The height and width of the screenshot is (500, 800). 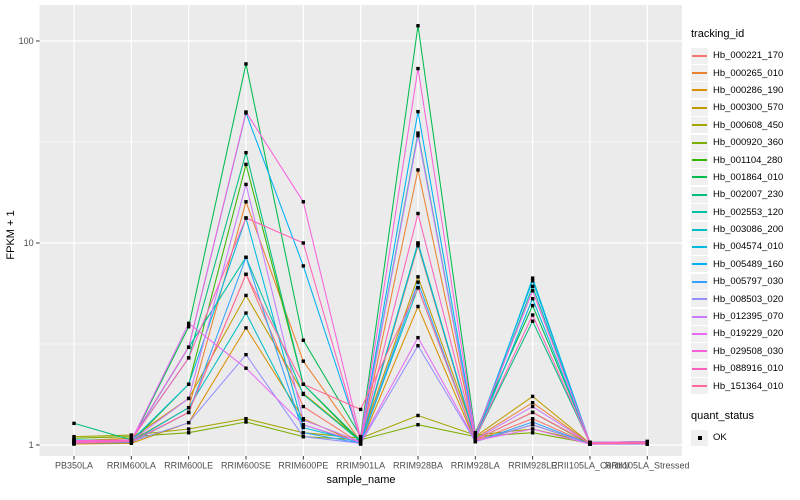 I want to click on legend-item-label: Hb_003086_200, so click(x=748, y=230).